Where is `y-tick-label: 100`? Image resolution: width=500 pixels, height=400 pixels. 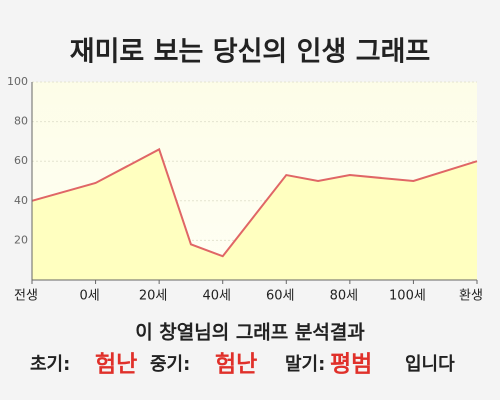 y-tick-label: 100 is located at coordinates (17, 81).